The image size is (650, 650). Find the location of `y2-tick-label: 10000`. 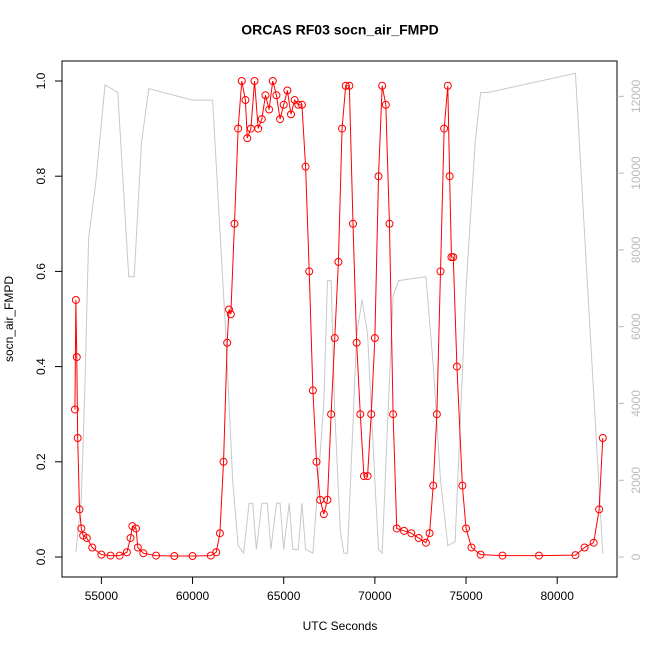

y2-tick-label: 10000 is located at coordinates (636, 173).